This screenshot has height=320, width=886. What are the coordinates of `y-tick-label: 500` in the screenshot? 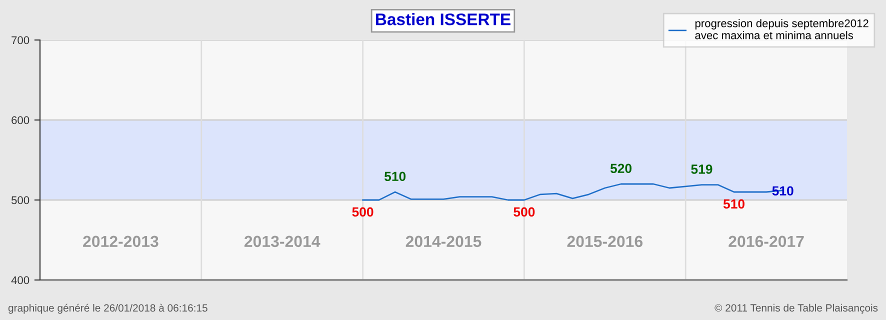 It's located at (20, 200).